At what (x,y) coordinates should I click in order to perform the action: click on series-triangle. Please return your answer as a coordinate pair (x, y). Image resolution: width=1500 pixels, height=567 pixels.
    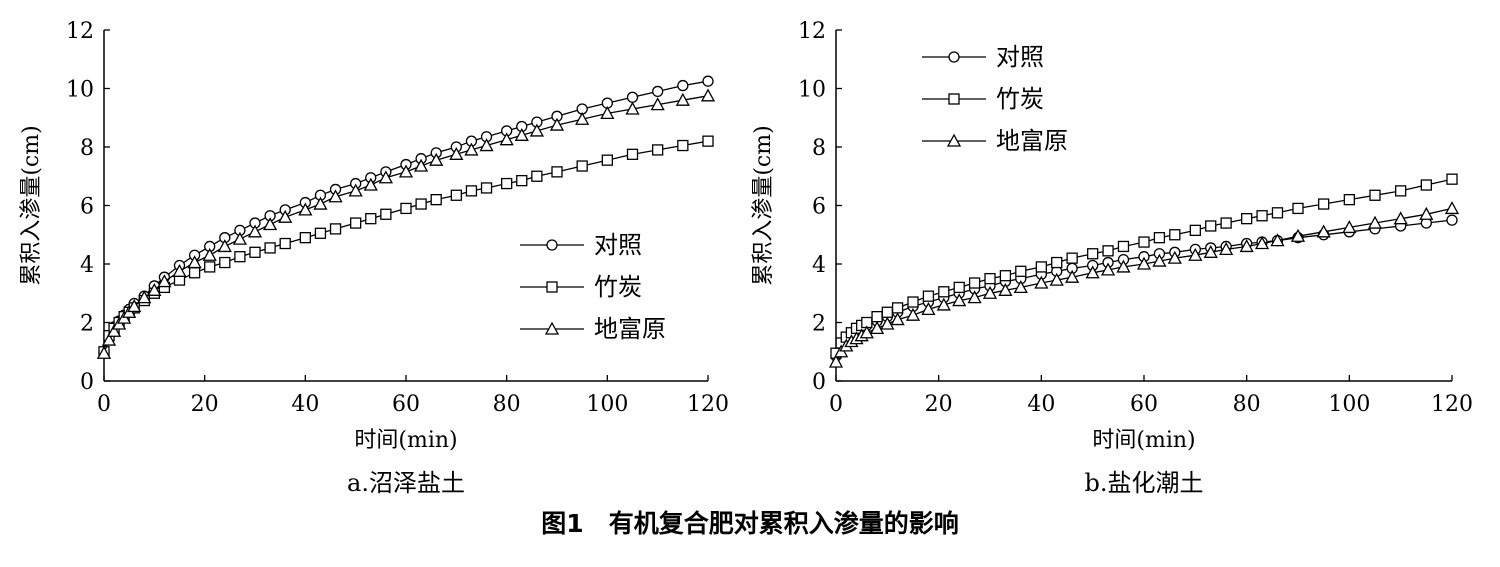
    Looking at the image, I should click on (1144, 284).